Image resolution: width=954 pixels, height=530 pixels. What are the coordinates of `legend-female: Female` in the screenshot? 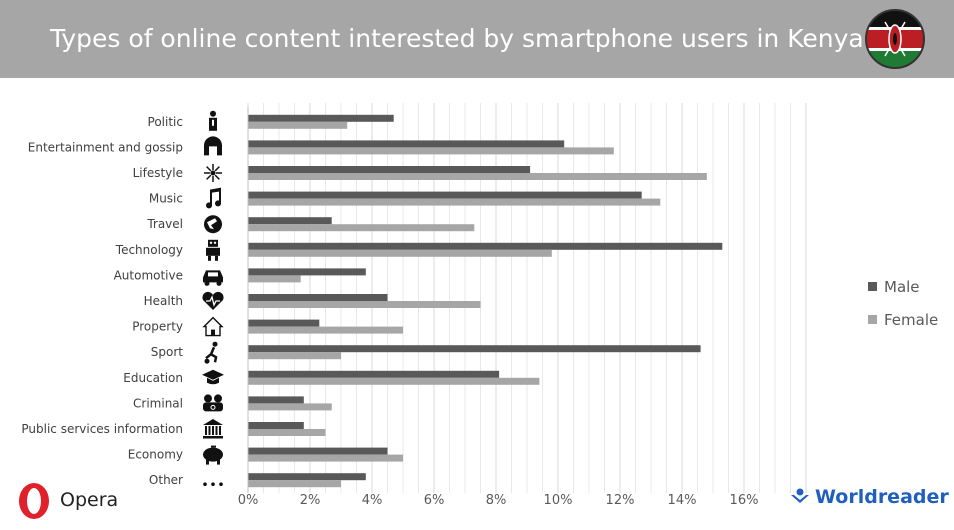 It's located at (903, 320).